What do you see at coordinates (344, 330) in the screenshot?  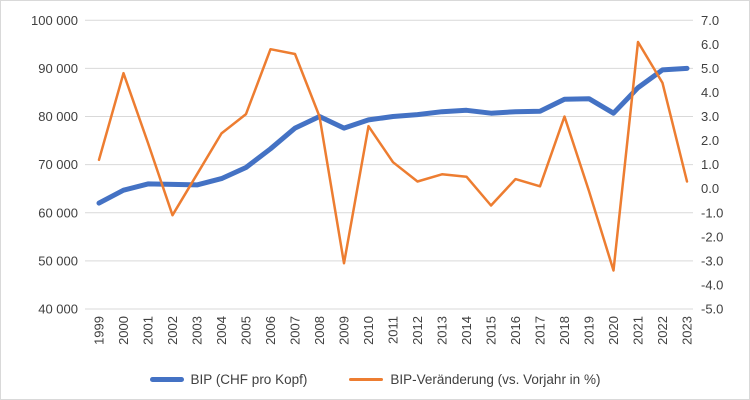 I see `x-axis-year-label: 2009` at bounding box center [344, 330].